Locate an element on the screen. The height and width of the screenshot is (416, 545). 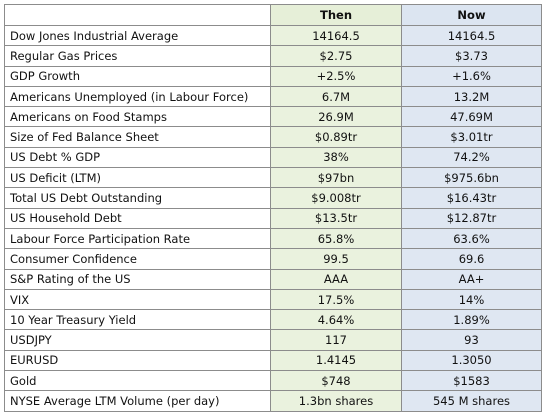
table-row: USDJPY 117 93 is located at coordinates (273, 340).